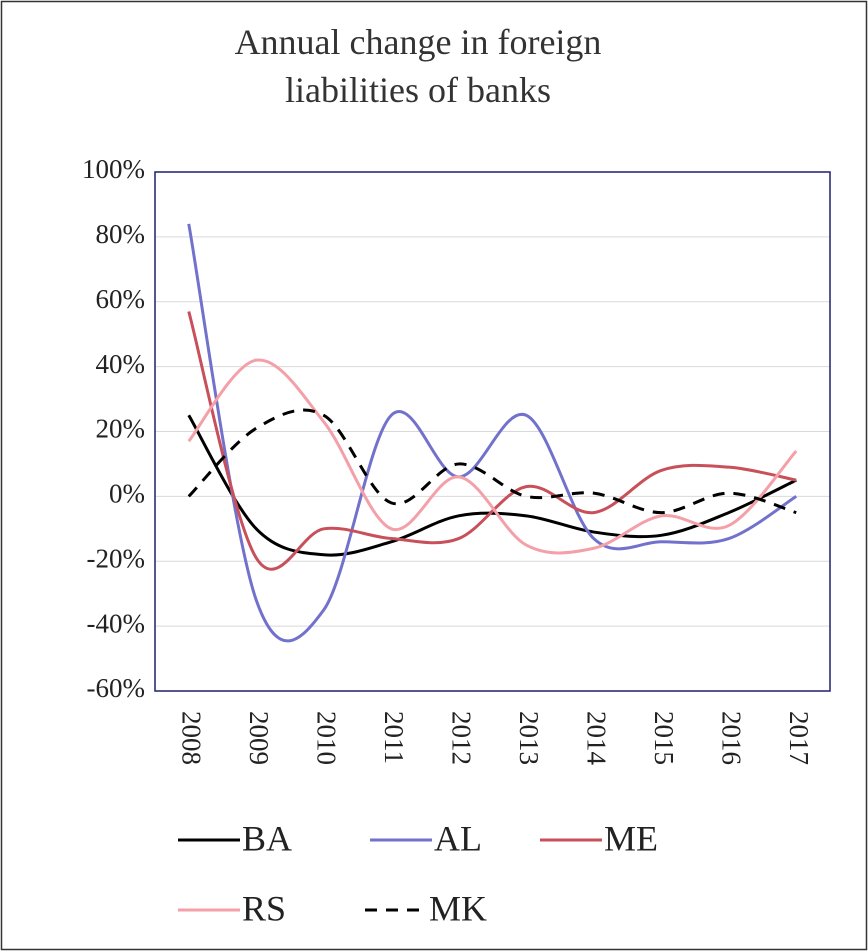 This screenshot has width=868, height=951. Describe the element at coordinates (394, 737) in the screenshot. I see `x-tick-label: 2011` at that location.